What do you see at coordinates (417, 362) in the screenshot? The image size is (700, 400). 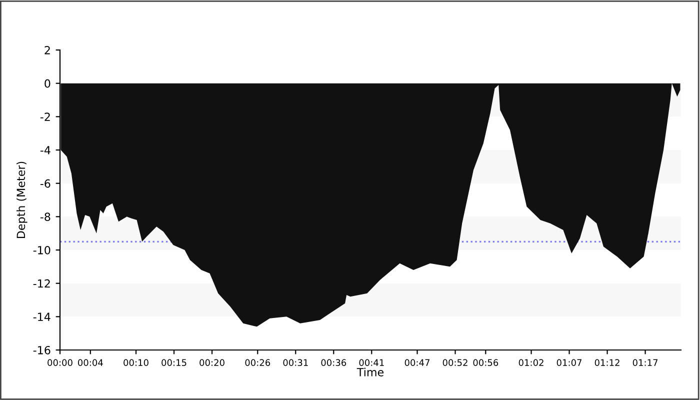 I see `x-tick-label: 00:47` at bounding box center [417, 362].